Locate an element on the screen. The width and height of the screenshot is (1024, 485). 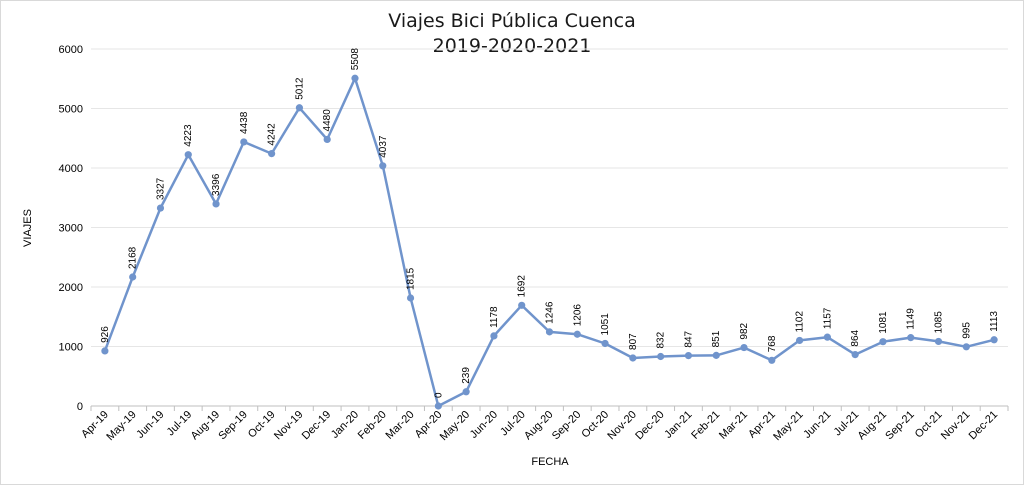
data-label: 3327 is located at coordinates (160, 188).